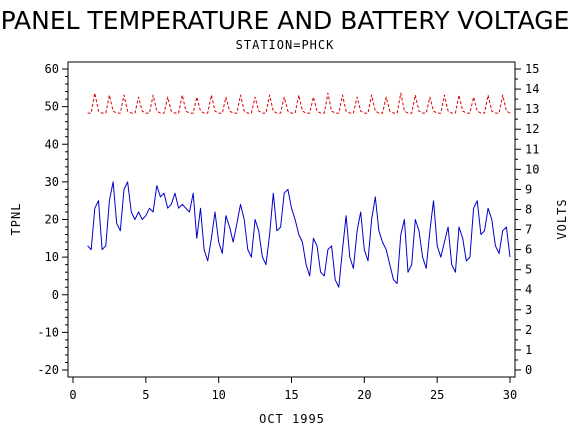 The image size is (570, 434). What do you see at coordinates (528, 250) in the screenshot?
I see `y2-tick-label: 6` at bounding box center [528, 250].